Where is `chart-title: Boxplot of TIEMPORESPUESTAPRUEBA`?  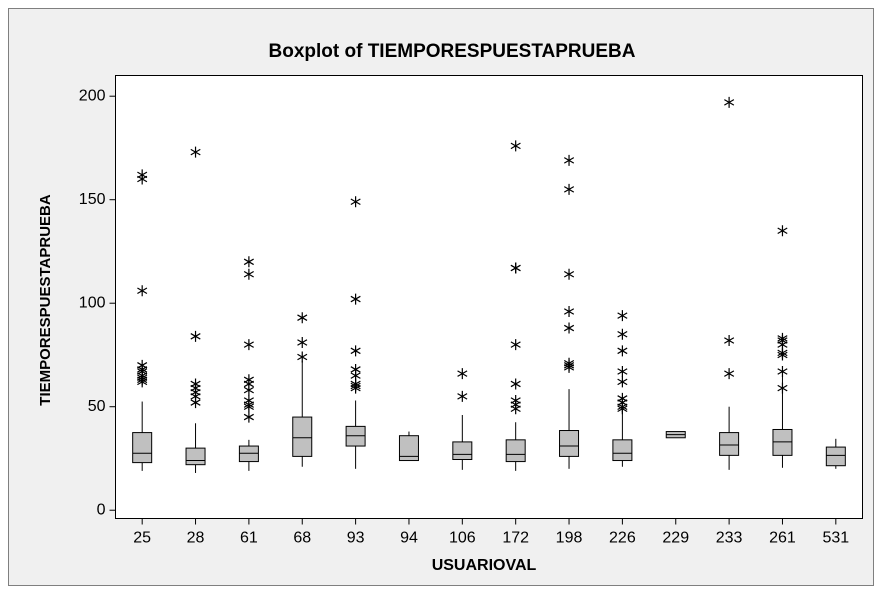 chart-title: Boxplot of TIEMPORESPUESTAPRUEBA is located at coordinates (452, 51).